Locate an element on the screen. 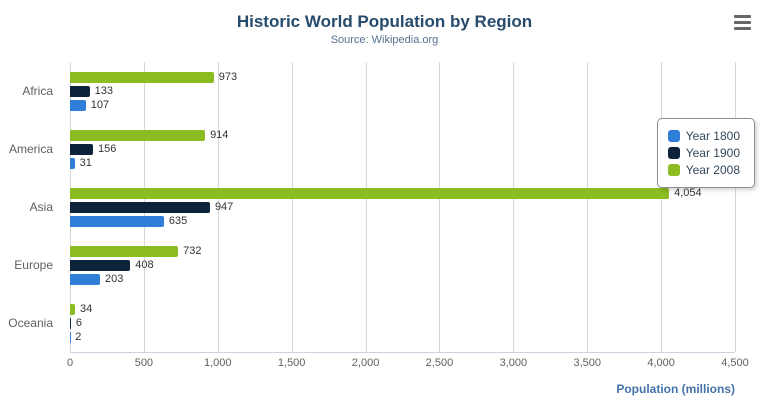  bar-row: 6 is located at coordinates (402, 322).